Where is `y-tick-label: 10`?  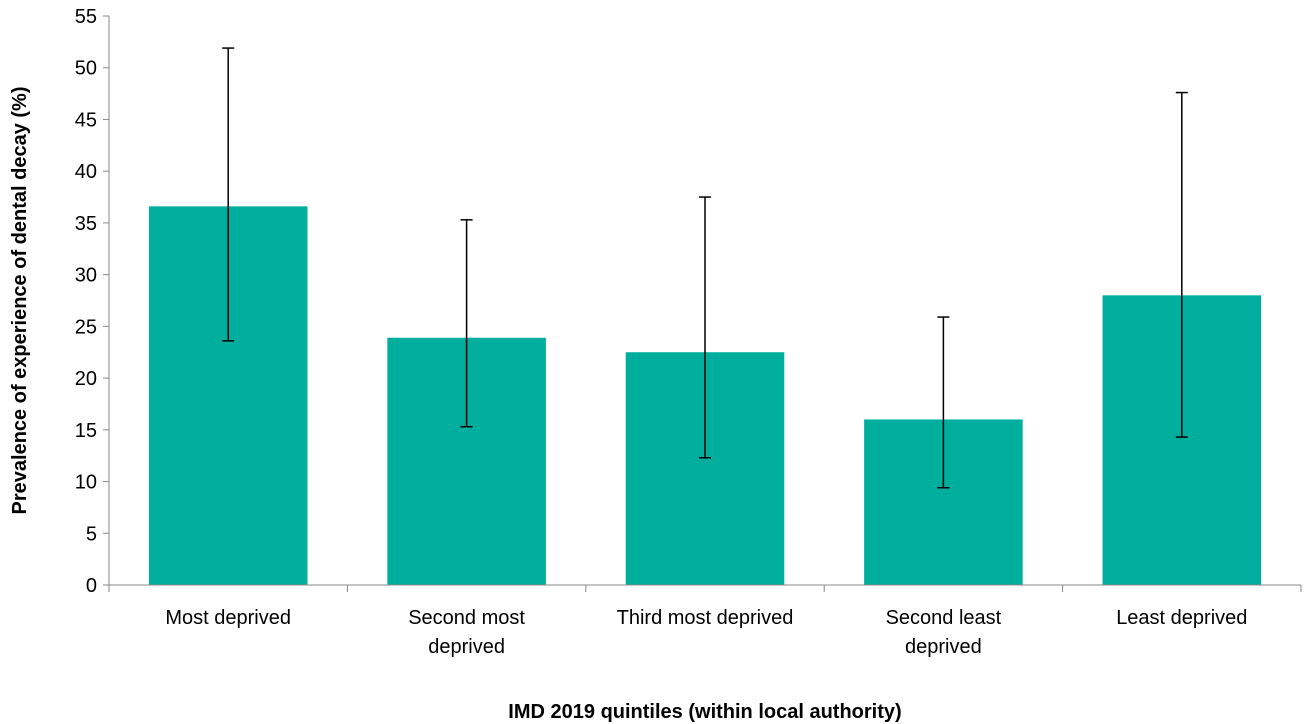
y-tick-label: 10 is located at coordinates (86, 483).